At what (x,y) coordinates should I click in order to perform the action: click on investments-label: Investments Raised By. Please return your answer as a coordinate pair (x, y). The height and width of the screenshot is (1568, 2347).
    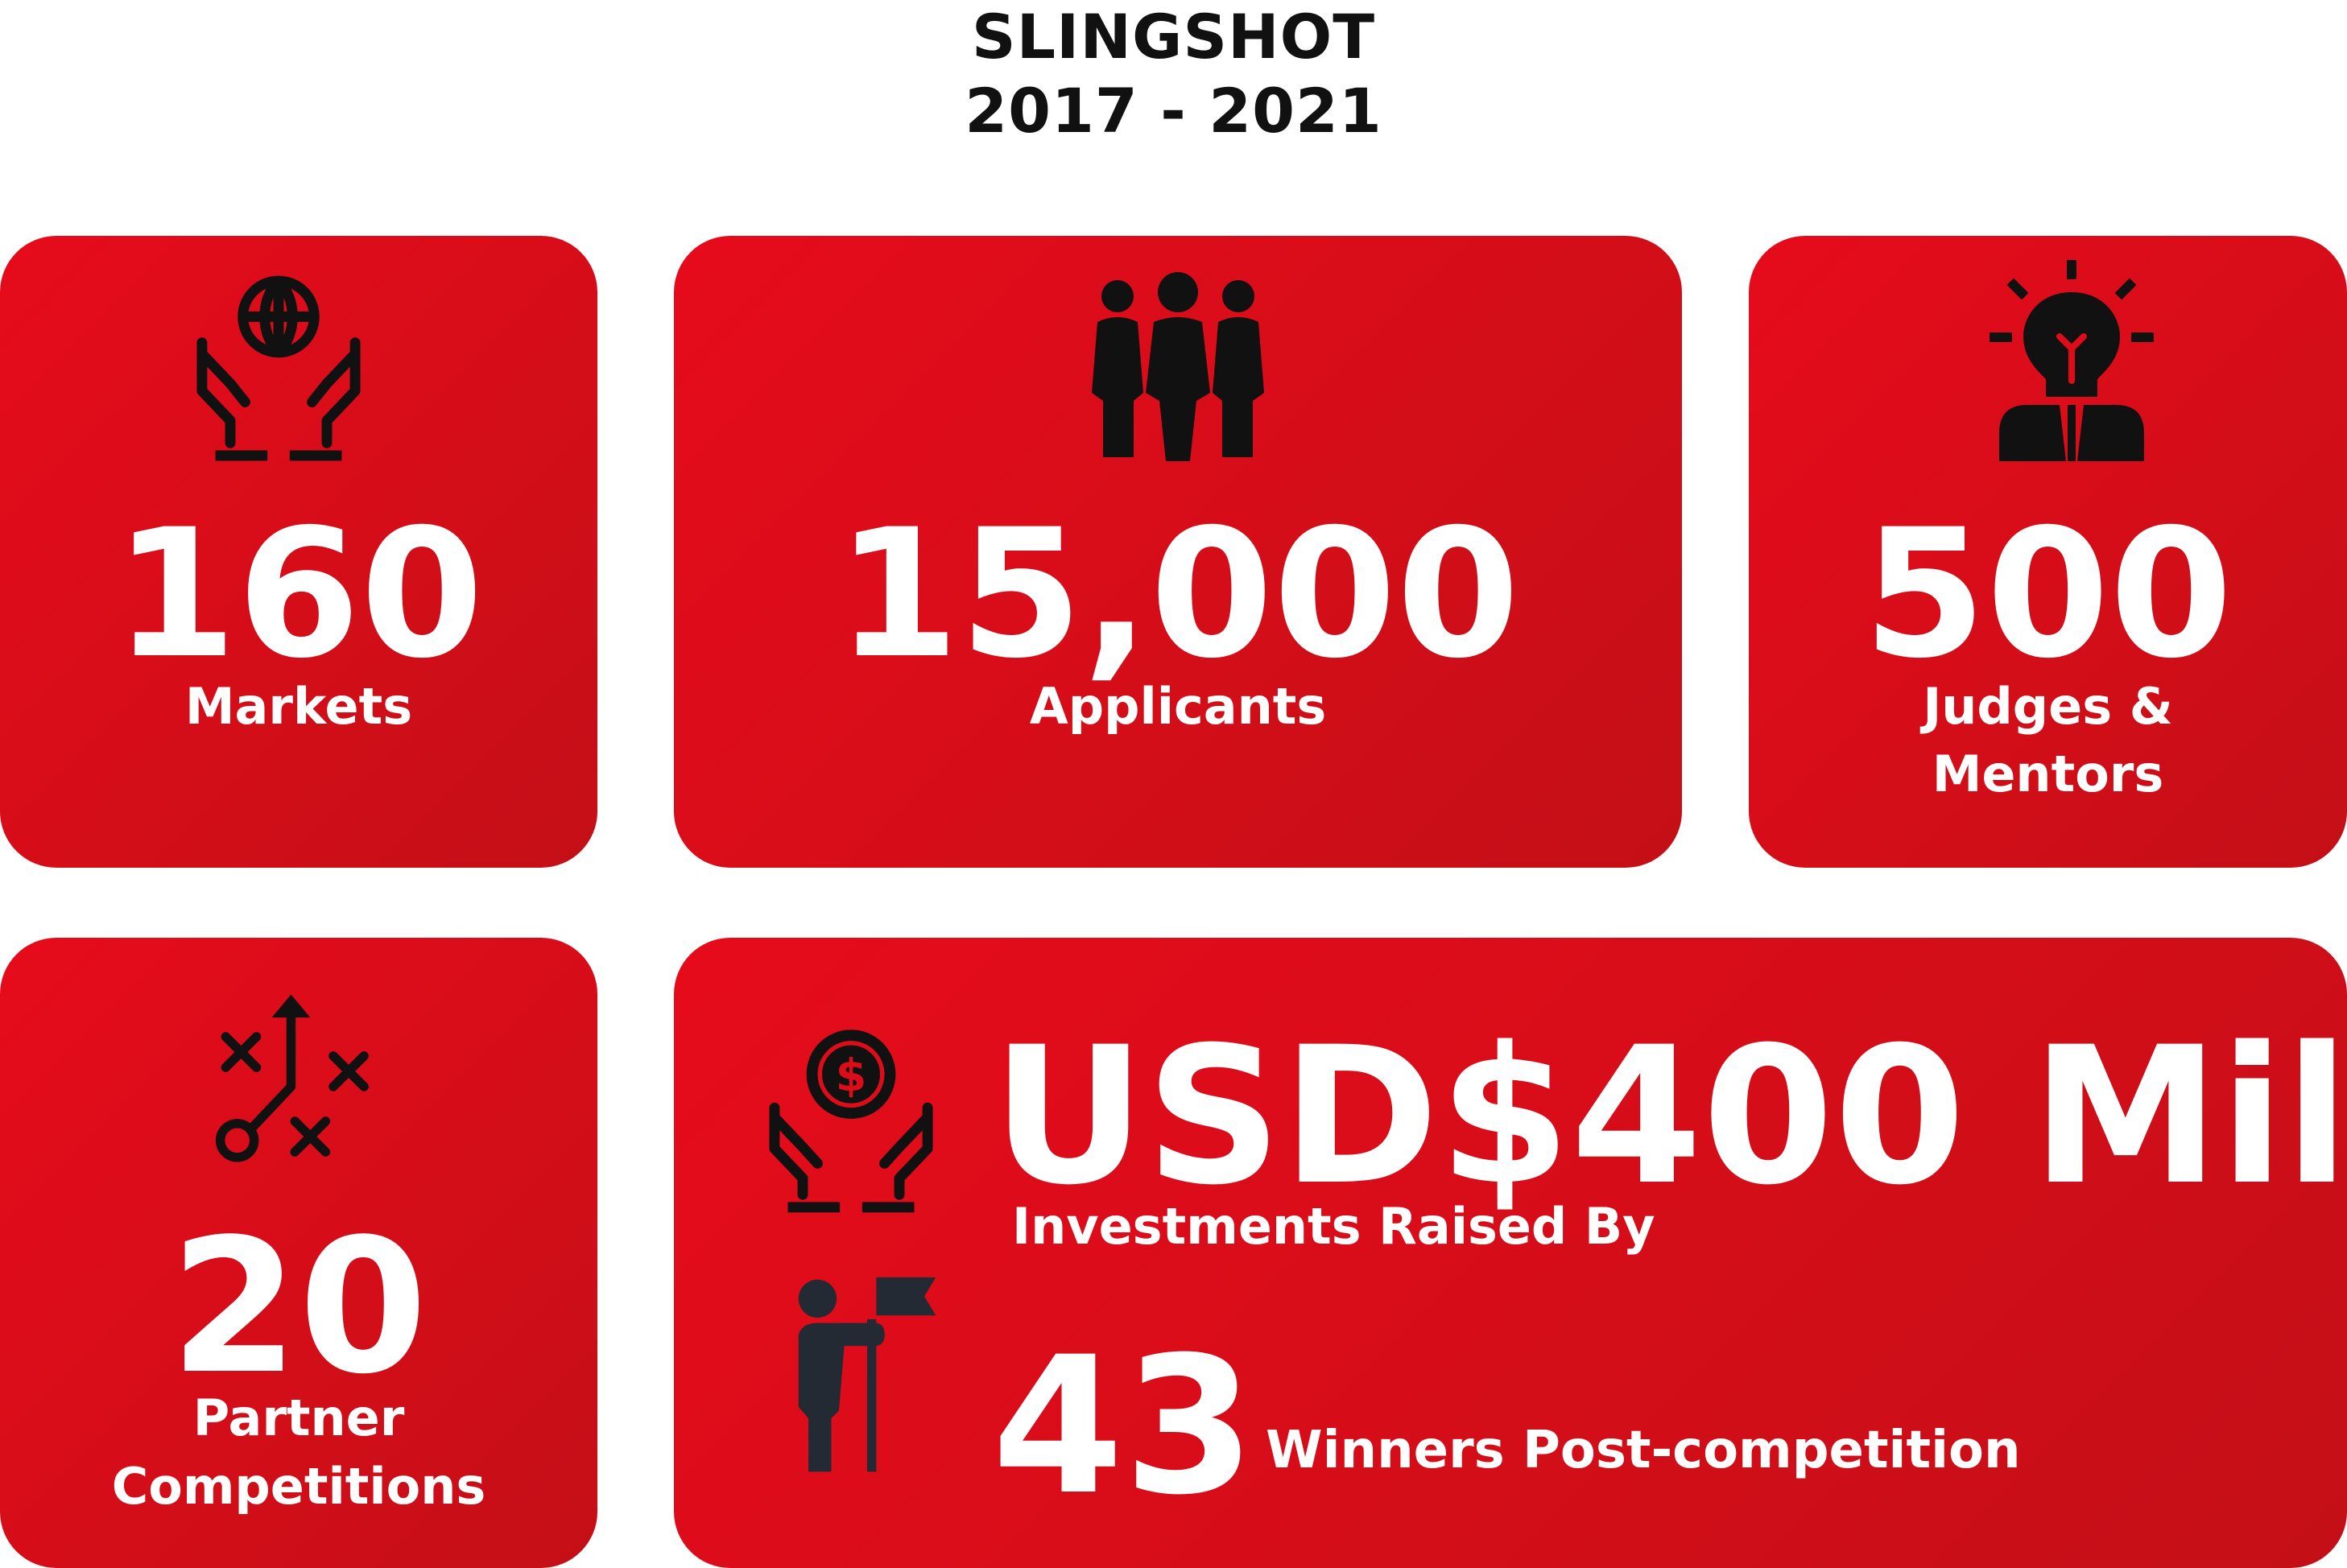
    Looking at the image, I should click on (1333, 1226).